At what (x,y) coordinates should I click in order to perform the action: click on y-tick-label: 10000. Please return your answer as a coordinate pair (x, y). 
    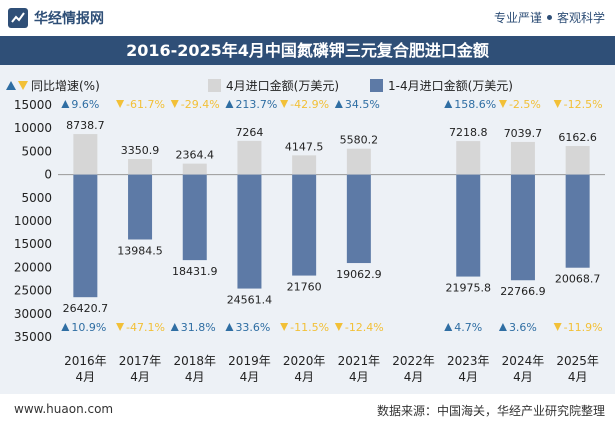
    Looking at the image, I should click on (33, 128).